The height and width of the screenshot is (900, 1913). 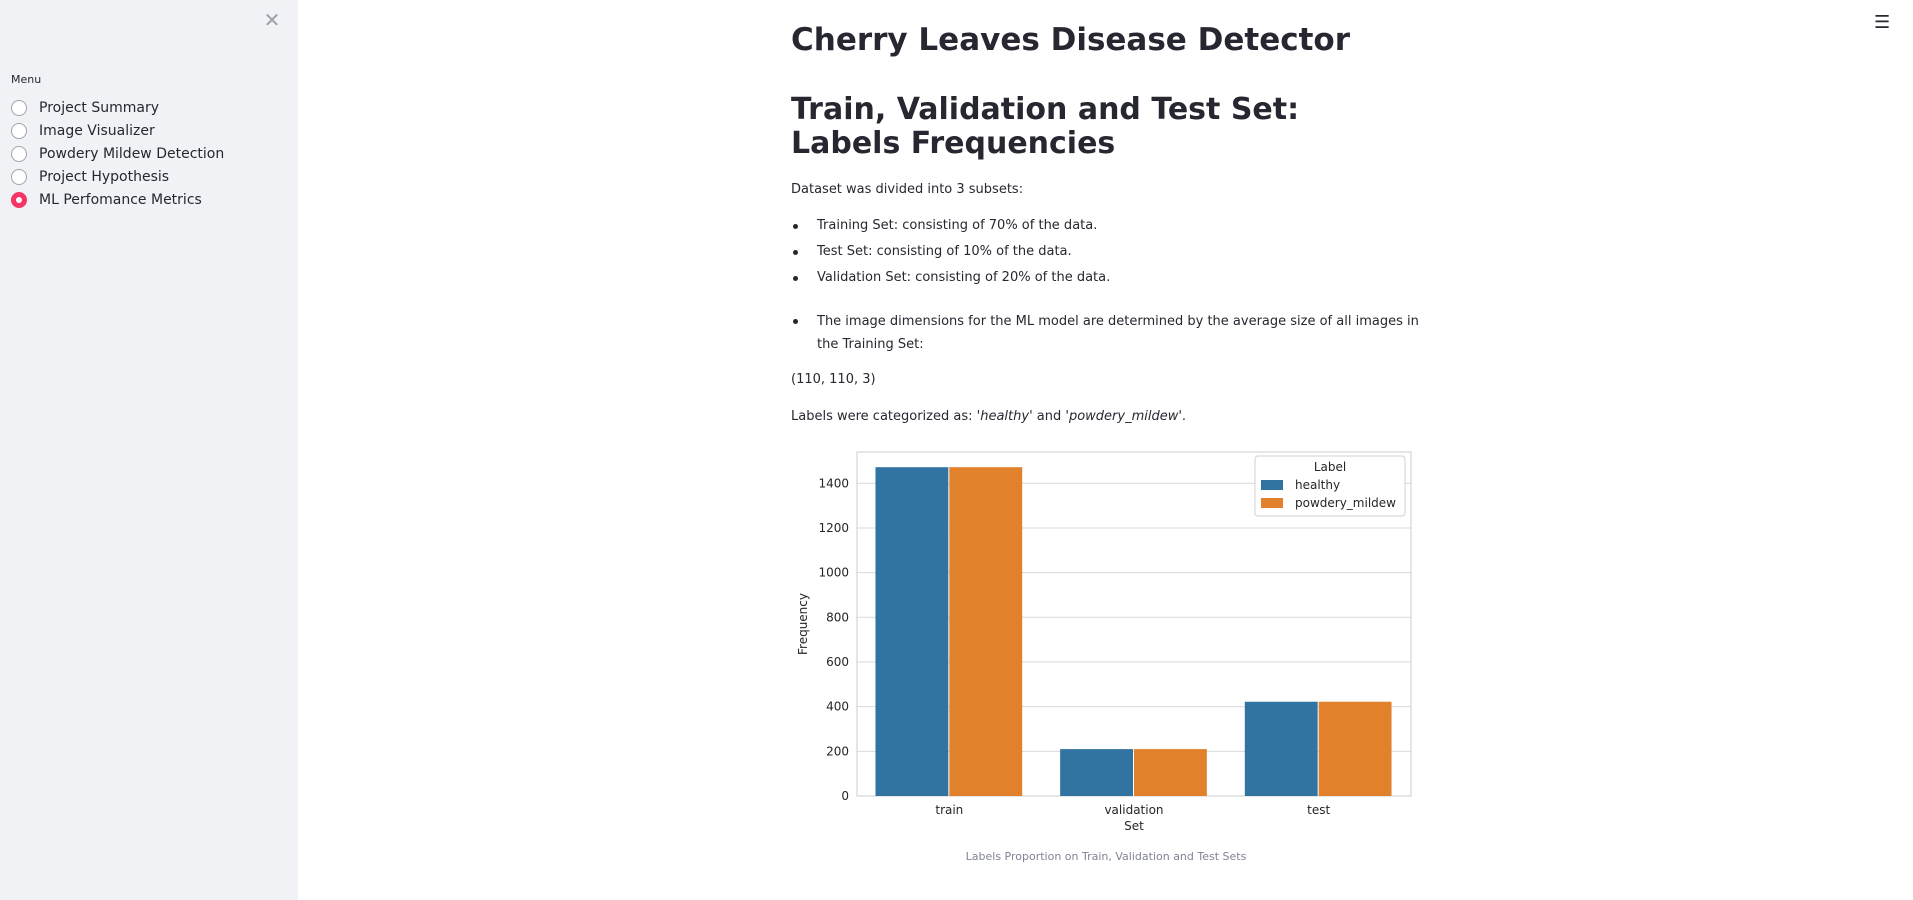 I want to click on bar-healthy-validation, so click(x=1096, y=772).